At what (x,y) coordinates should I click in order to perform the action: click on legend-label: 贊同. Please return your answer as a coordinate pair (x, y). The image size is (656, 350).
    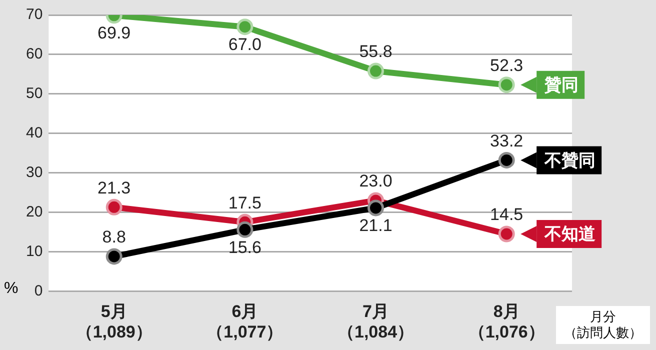
    Looking at the image, I should click on (561, 85).